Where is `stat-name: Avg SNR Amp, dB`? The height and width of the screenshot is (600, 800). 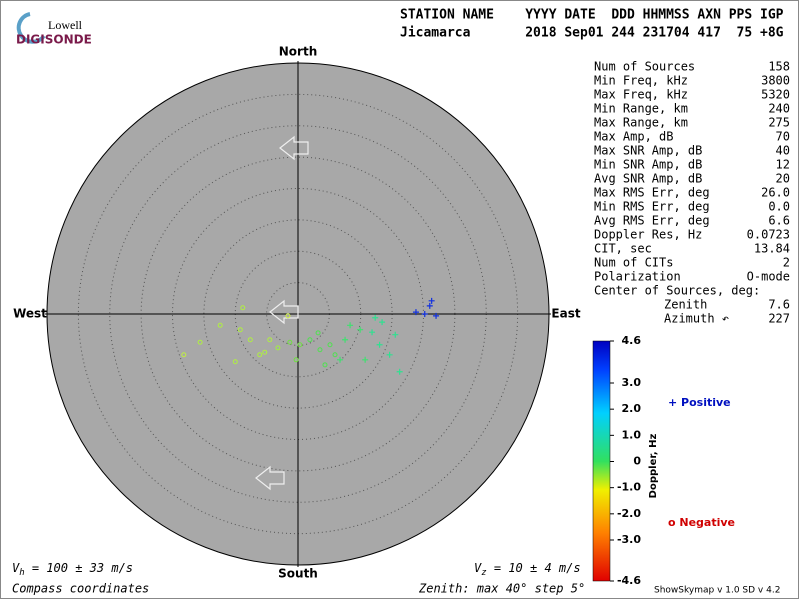
stat-name: Avg SNR Amp, dB is located at coordinates (648, 179).